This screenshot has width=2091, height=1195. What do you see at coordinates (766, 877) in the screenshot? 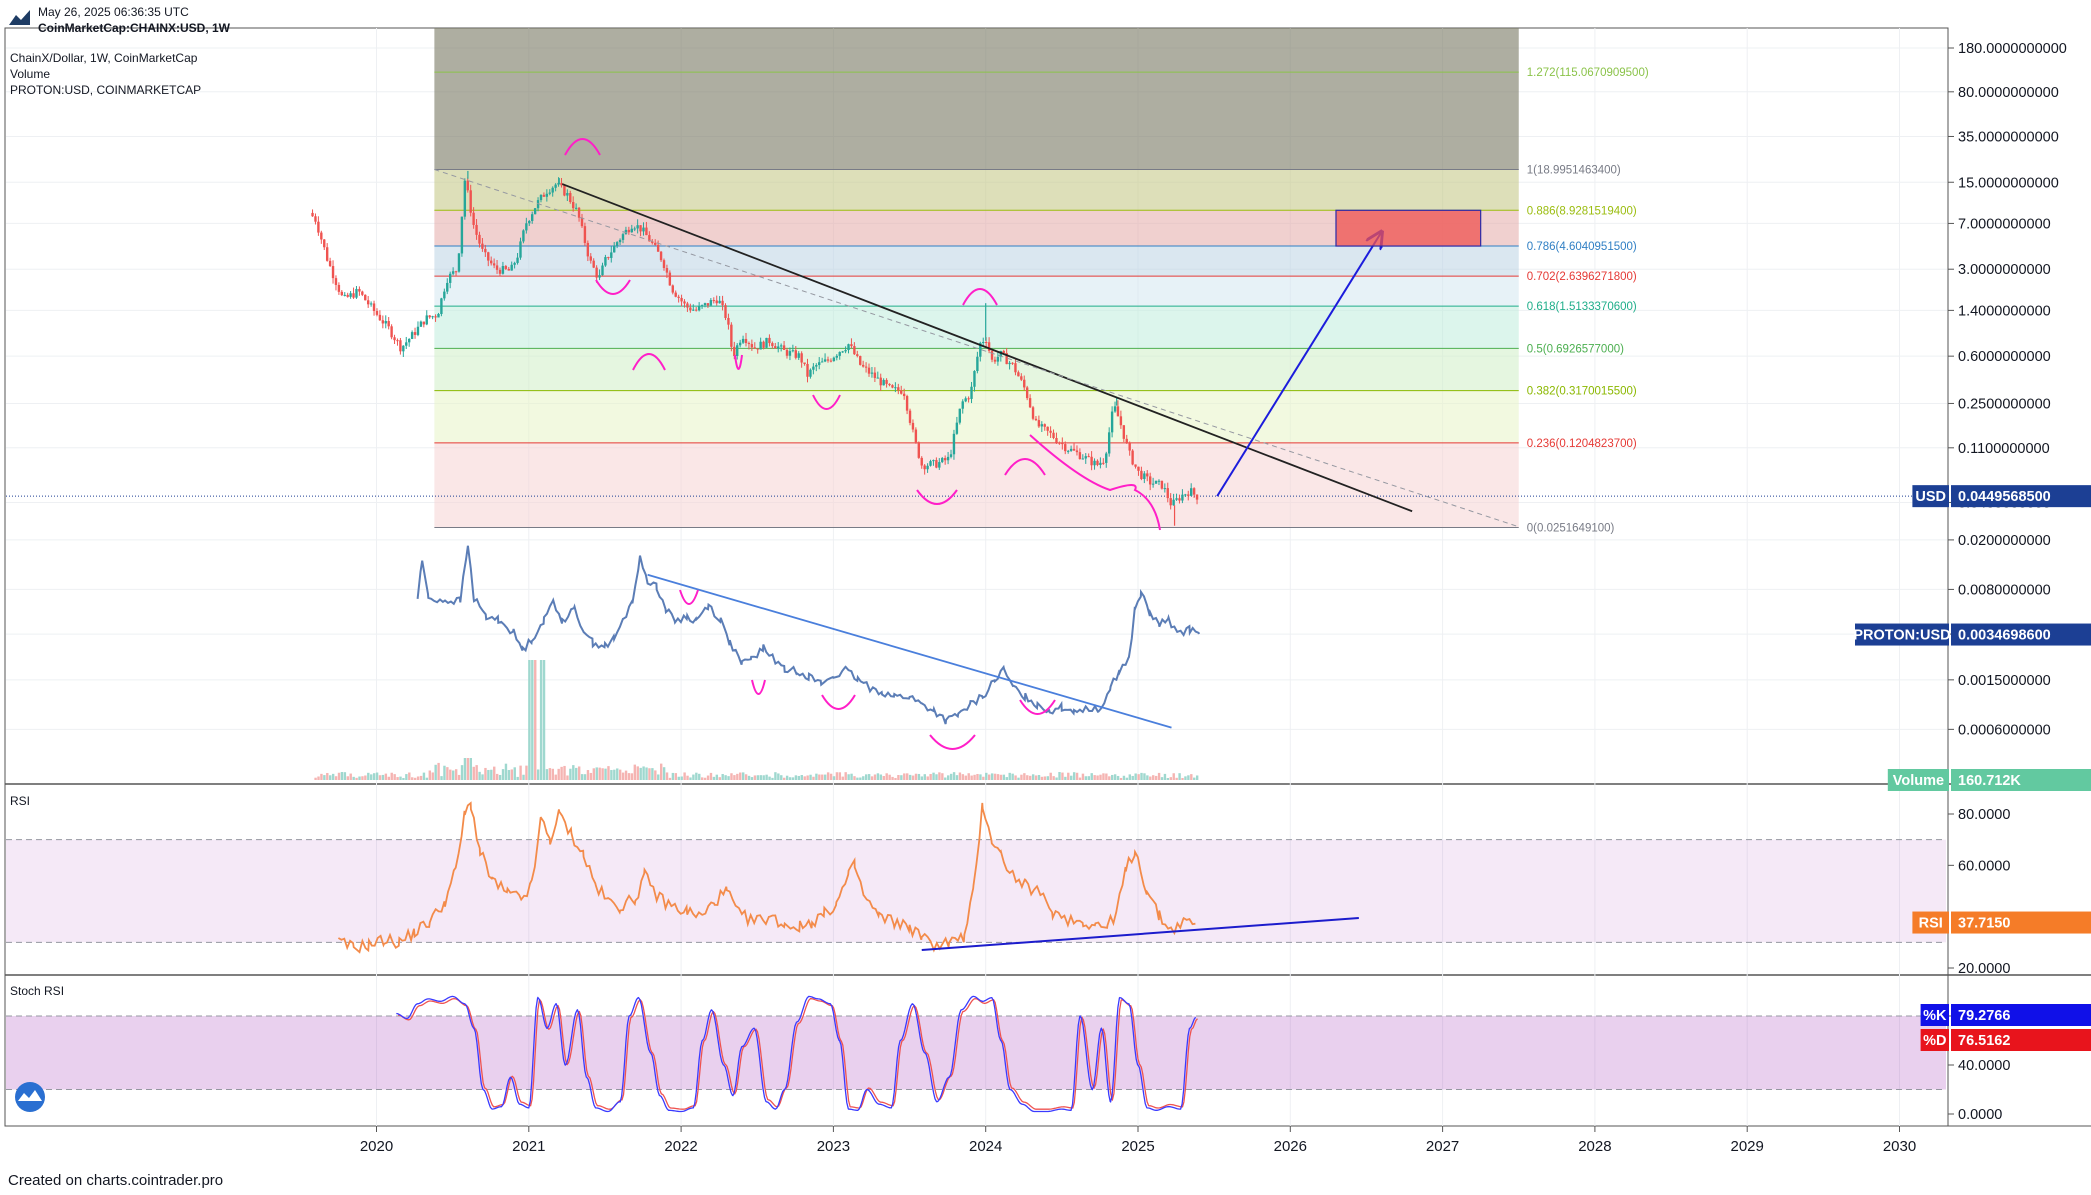
I see `rsi-line` at bounding box center [766, 877].